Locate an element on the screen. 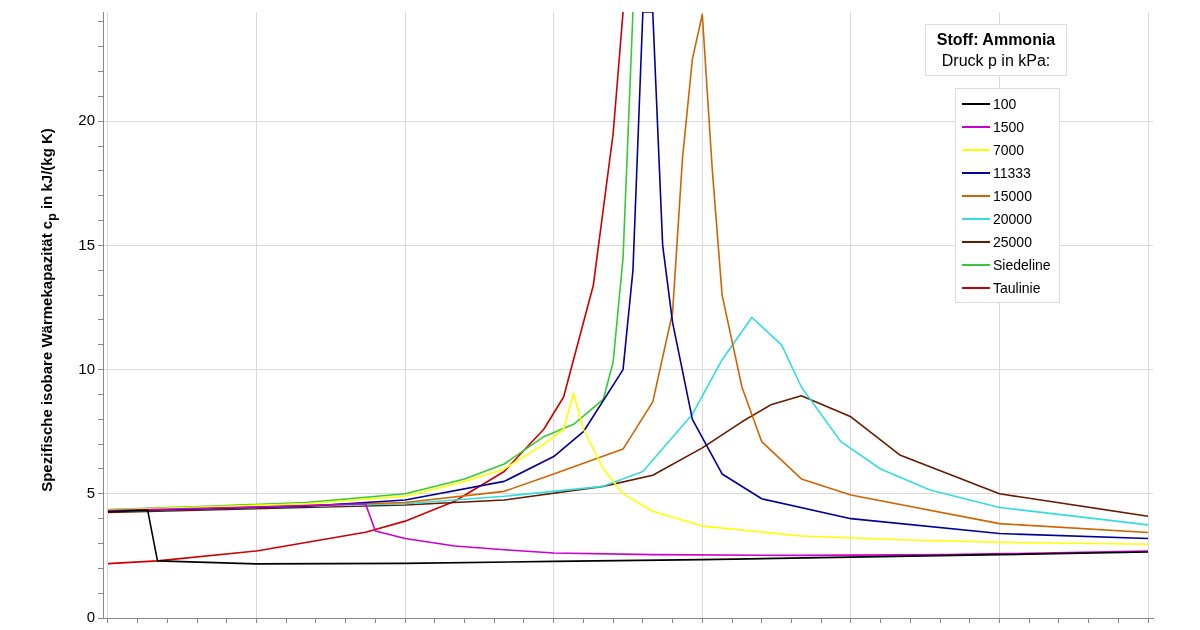  legend-label: 15000 is located at coordinates (1012, 195).